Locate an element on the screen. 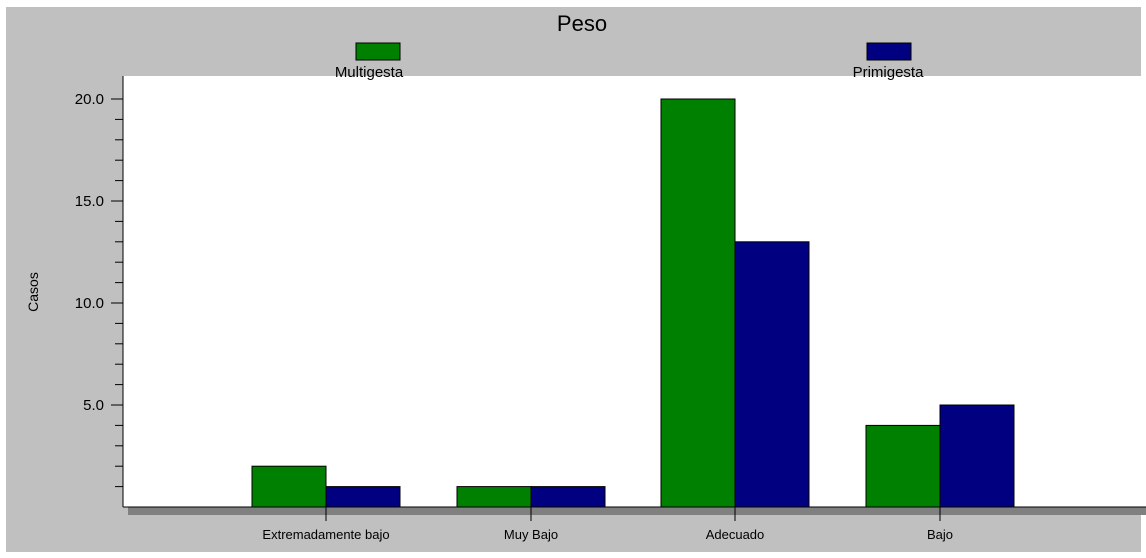 The width and height of the screenshot is (1146, 558). legend: Multigesta Primigesta is located at coordinates (630, 61).